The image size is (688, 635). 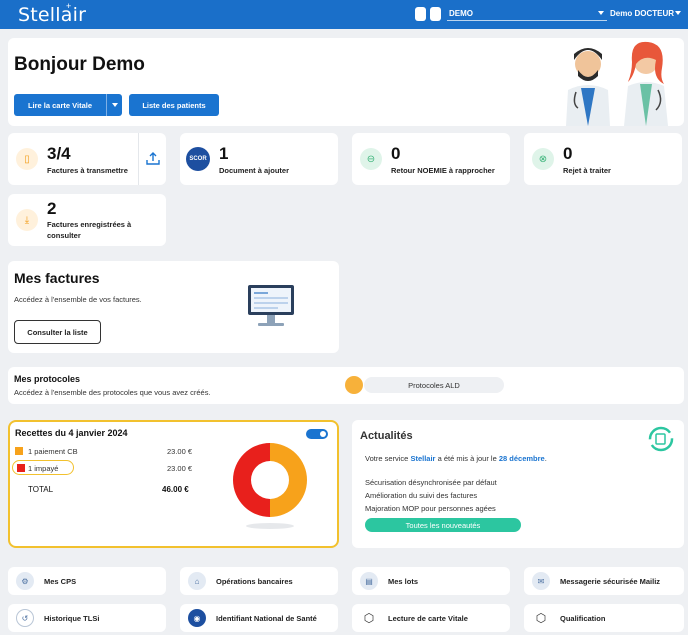 I want to click on doctors-illustration, so click(x=617, y=83).